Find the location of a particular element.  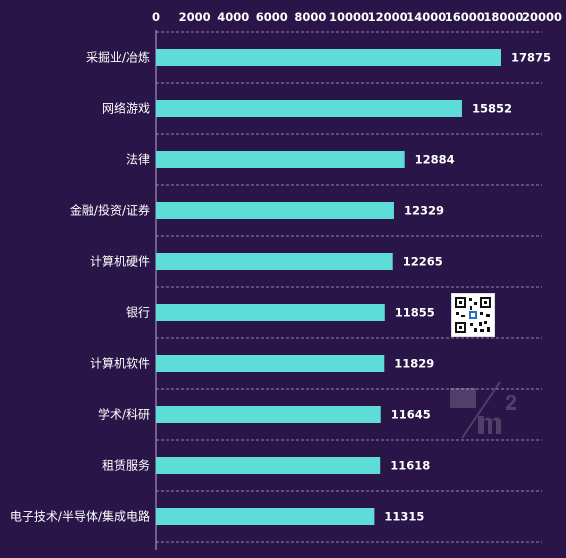

x-tick-label: 0 is located at coordinates (156, 17).